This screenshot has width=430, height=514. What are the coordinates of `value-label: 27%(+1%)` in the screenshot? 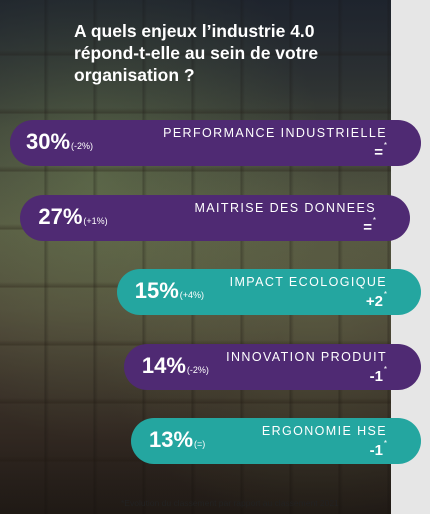 It's located at (72, 219).